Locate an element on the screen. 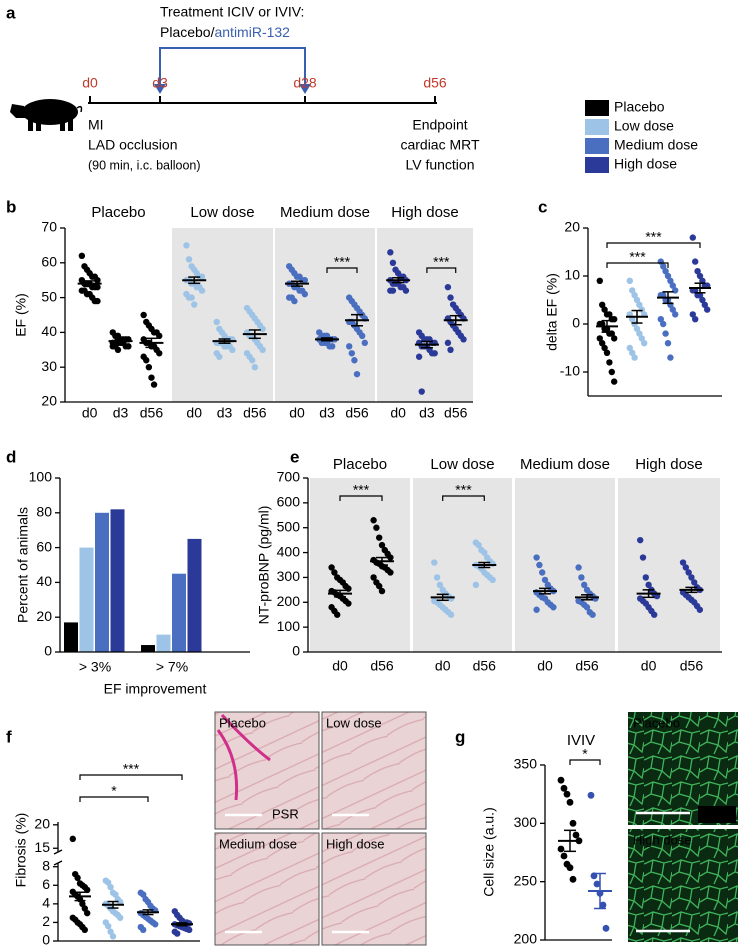 The height and width of the screenshot is (947, 741). y-tick-label: 250 is located at coordinates (526, 880).